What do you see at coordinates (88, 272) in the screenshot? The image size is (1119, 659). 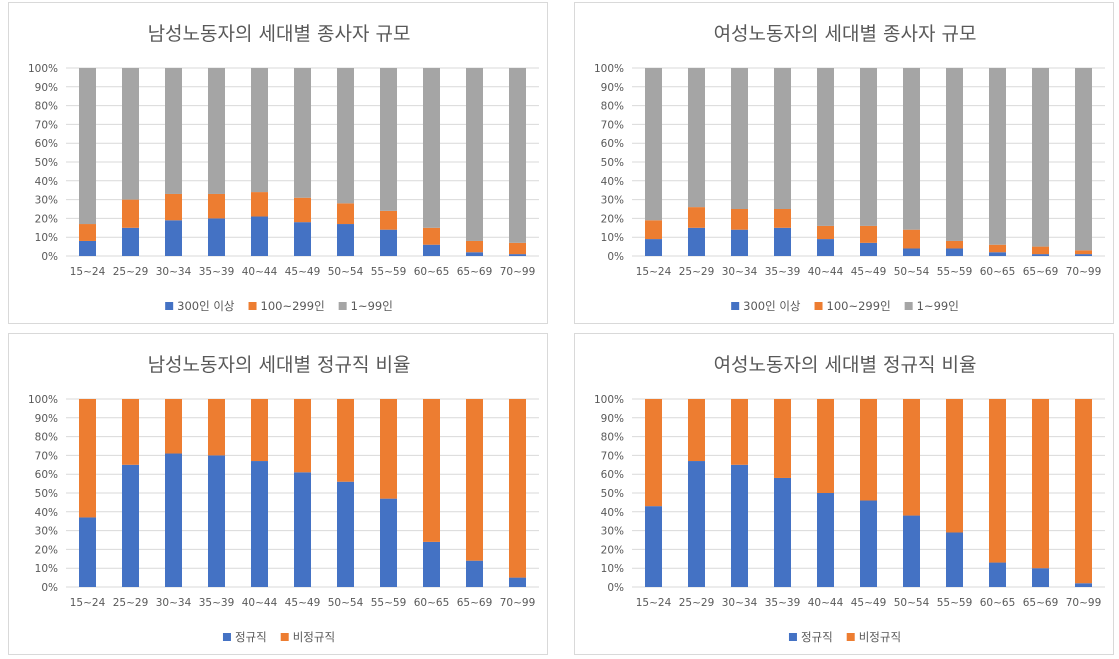 I see `x-tick-label: 15~24` at bounding box center [88, 272].